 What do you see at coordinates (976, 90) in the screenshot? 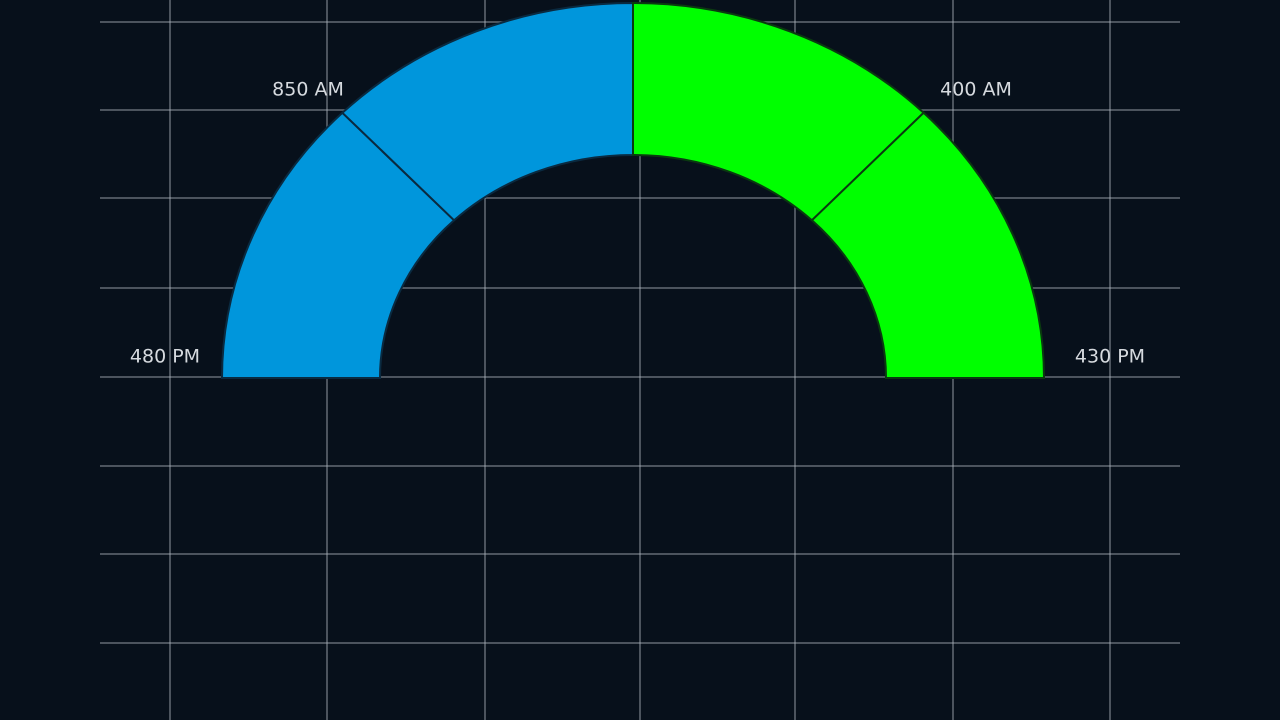
I see `time-label: 400 AM` at bounding box center [976, 90].